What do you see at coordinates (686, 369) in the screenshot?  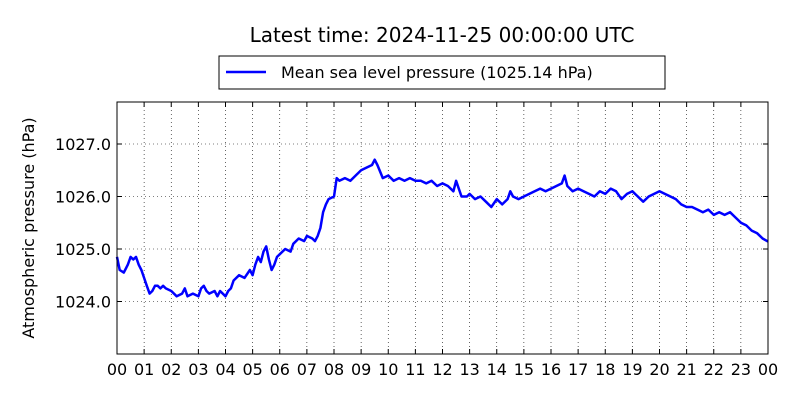 I see `x-tick-label: 21` at bounding box center [686, 369].